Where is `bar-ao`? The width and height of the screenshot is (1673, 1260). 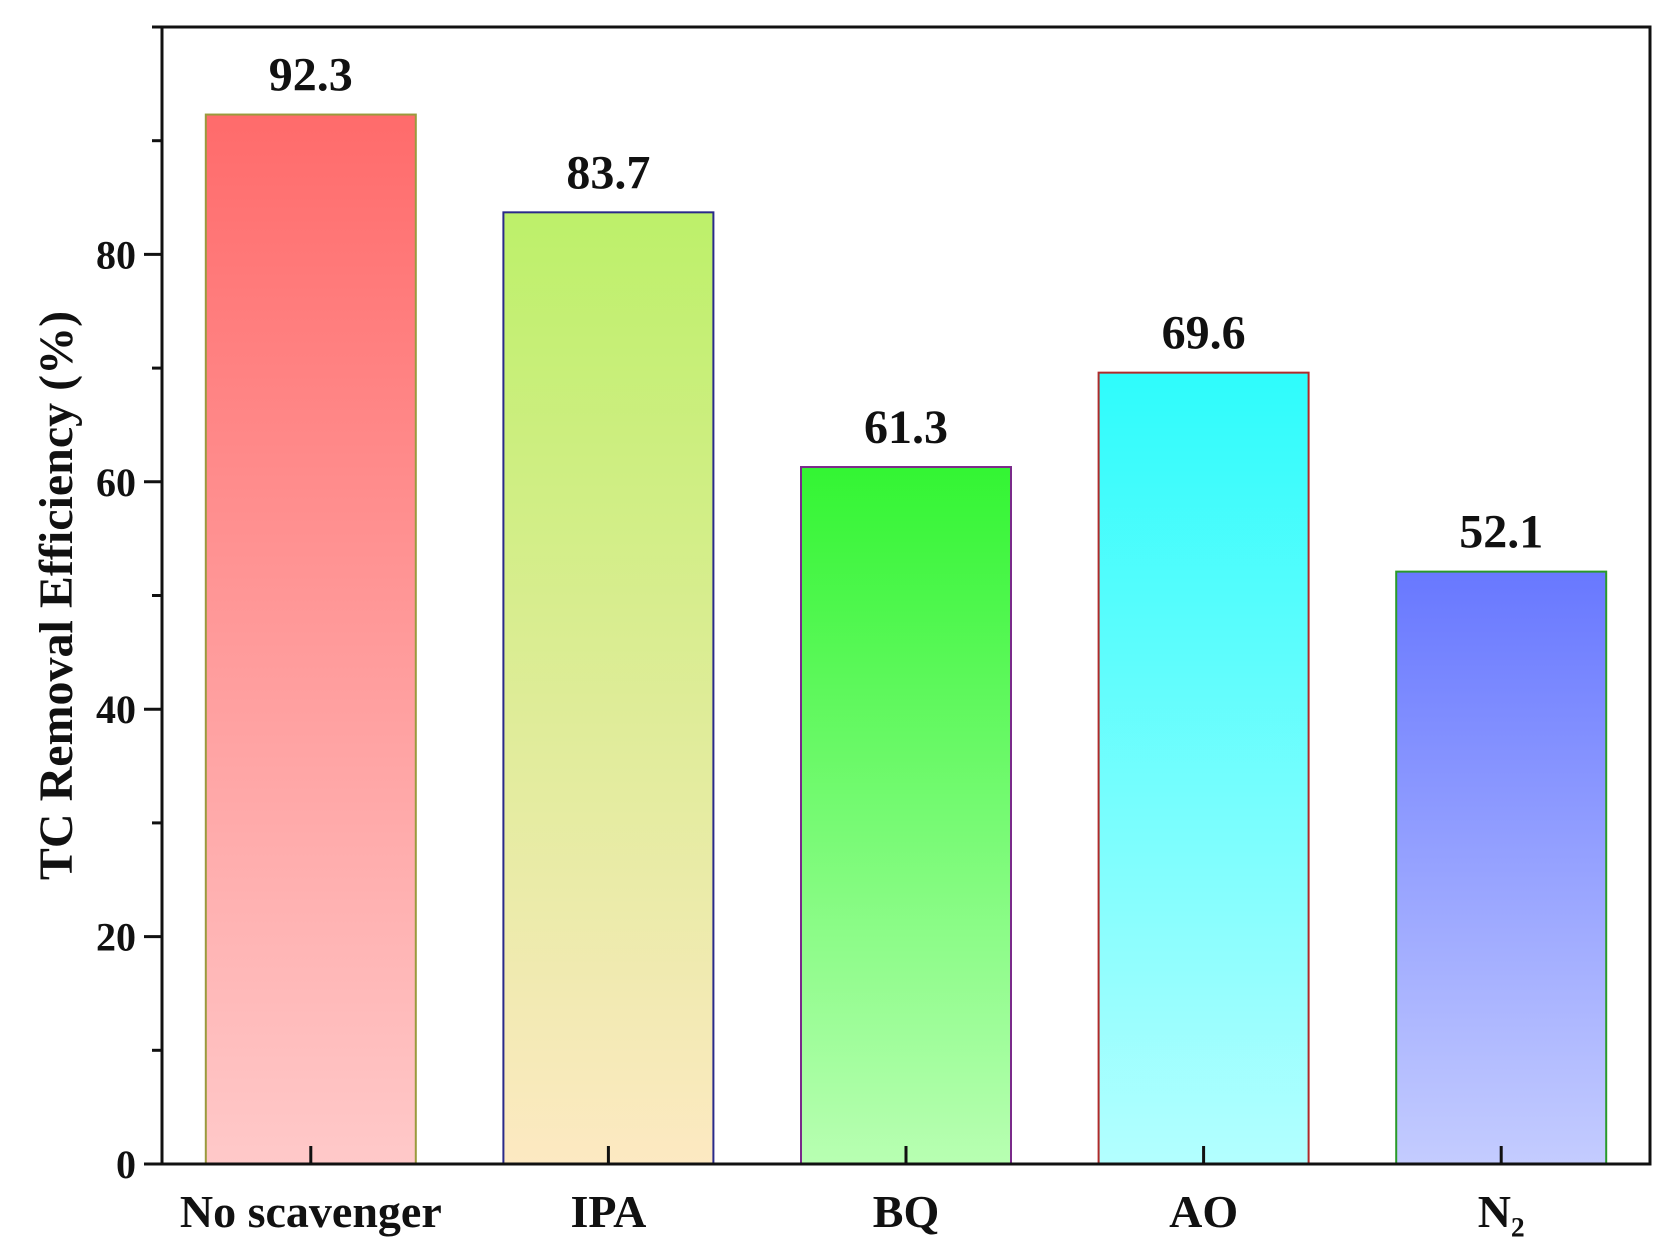 bar-ao is located at coordinates (1203, 768).